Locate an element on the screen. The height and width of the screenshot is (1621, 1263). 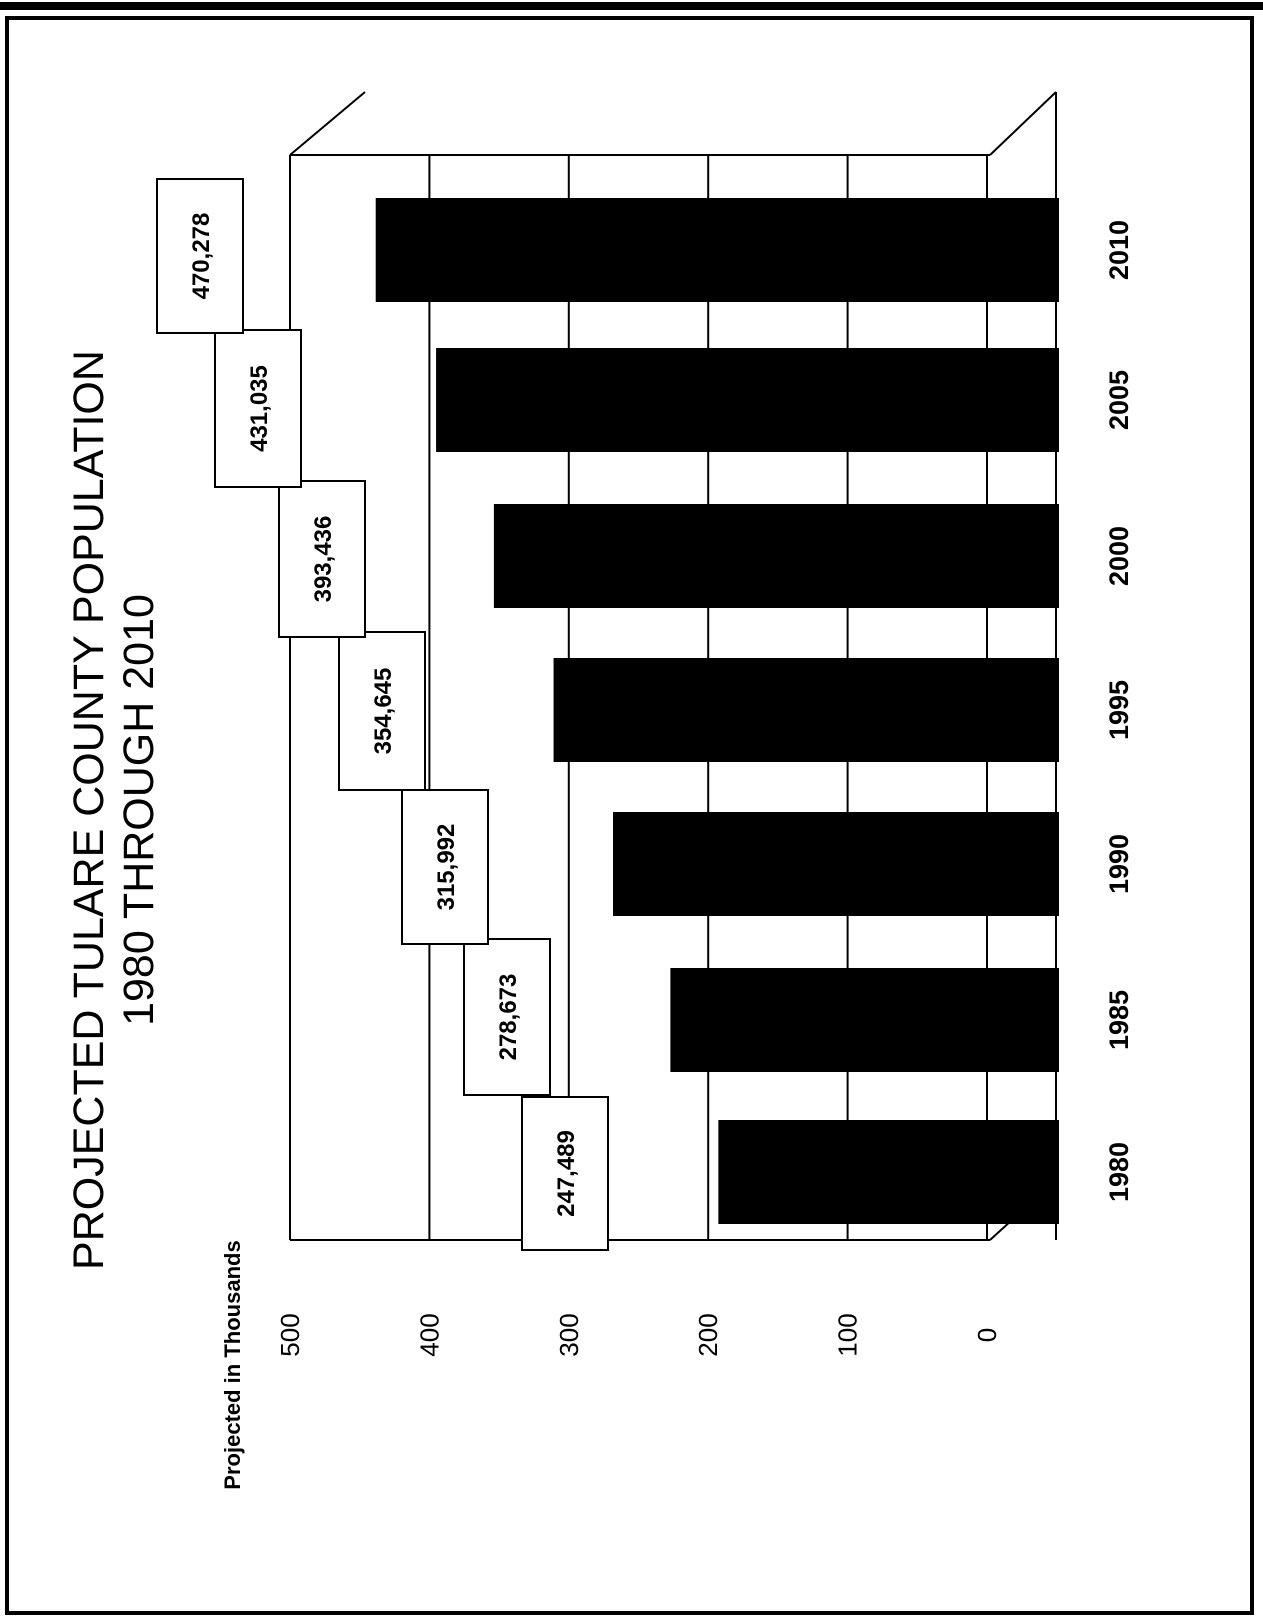
data-label: 393,436 is located at coordinates (323, 559).